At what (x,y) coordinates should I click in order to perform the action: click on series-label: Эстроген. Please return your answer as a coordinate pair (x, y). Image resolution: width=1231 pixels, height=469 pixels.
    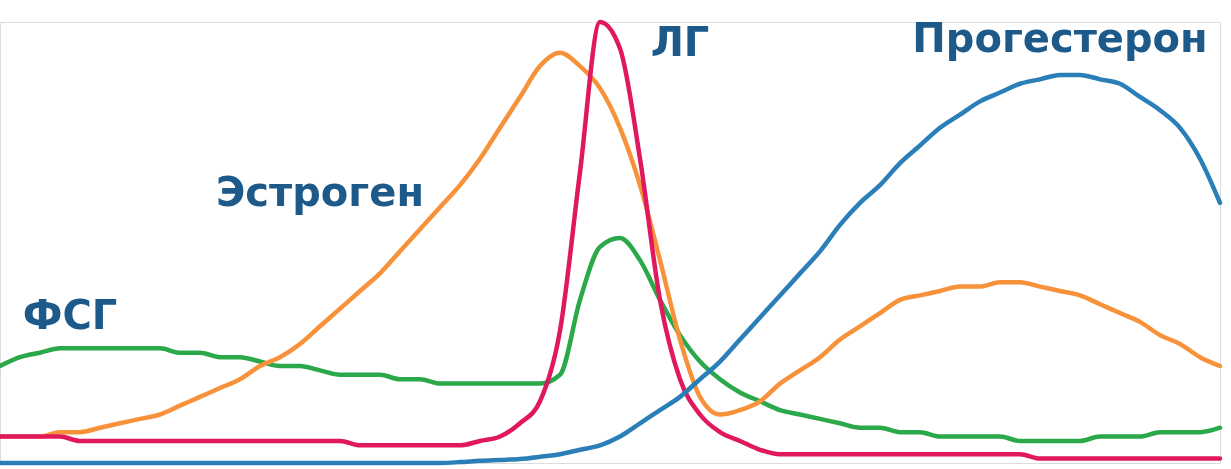
    Looking at the image, I should click on (320, 191).